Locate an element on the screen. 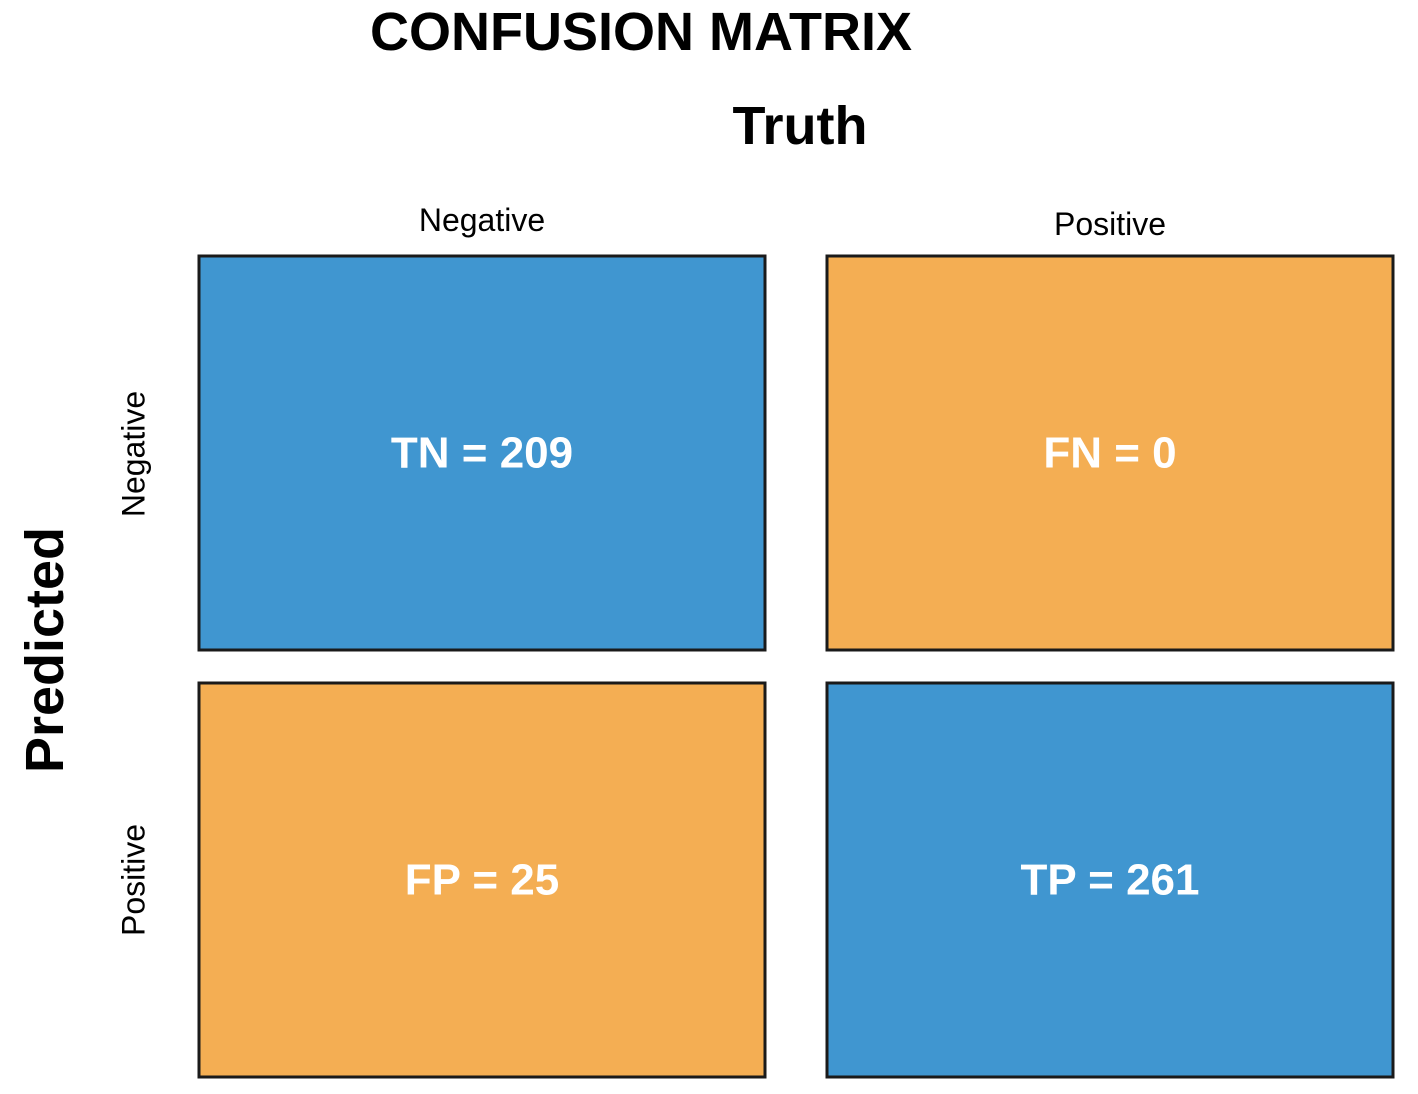  x-tick-label-positive: Positive is located at coordinates (1110, 224).